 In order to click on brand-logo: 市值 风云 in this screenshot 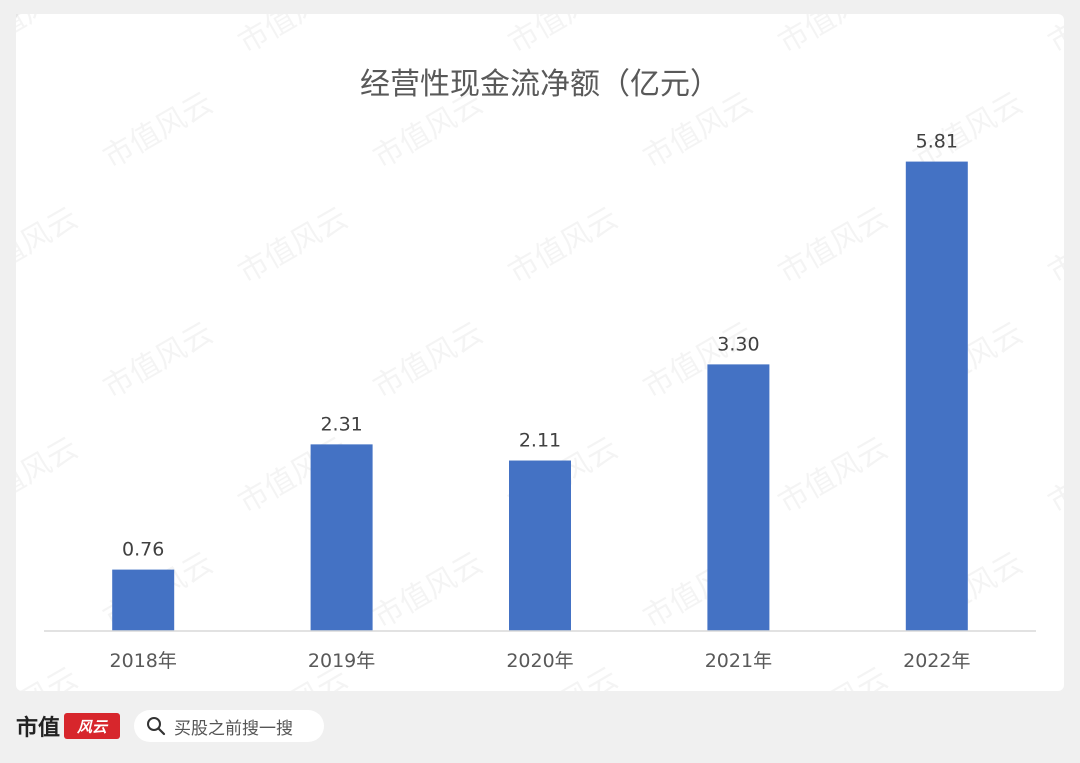, I will do `click(68, 726)`.